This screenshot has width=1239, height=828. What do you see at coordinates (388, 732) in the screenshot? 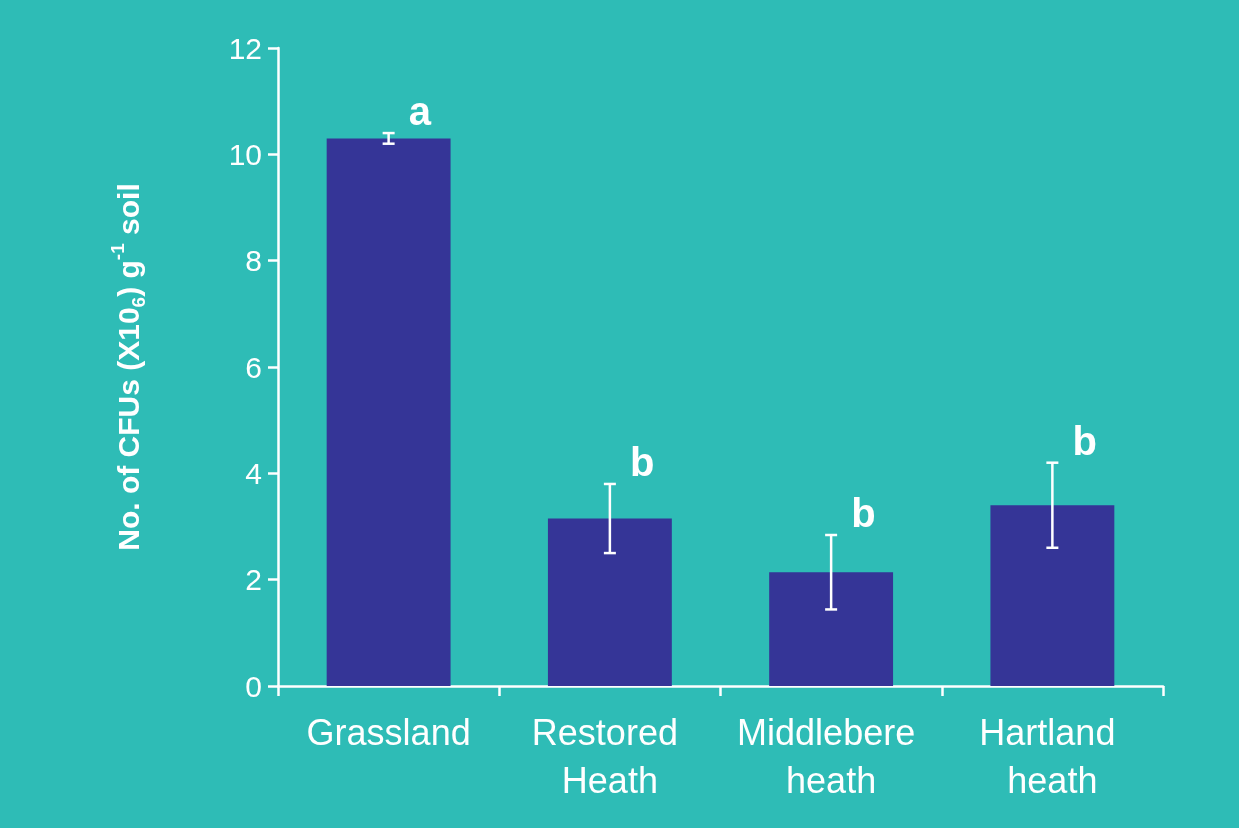
I see `x-tick-label: Grassland` at bounding box center [388, 732].